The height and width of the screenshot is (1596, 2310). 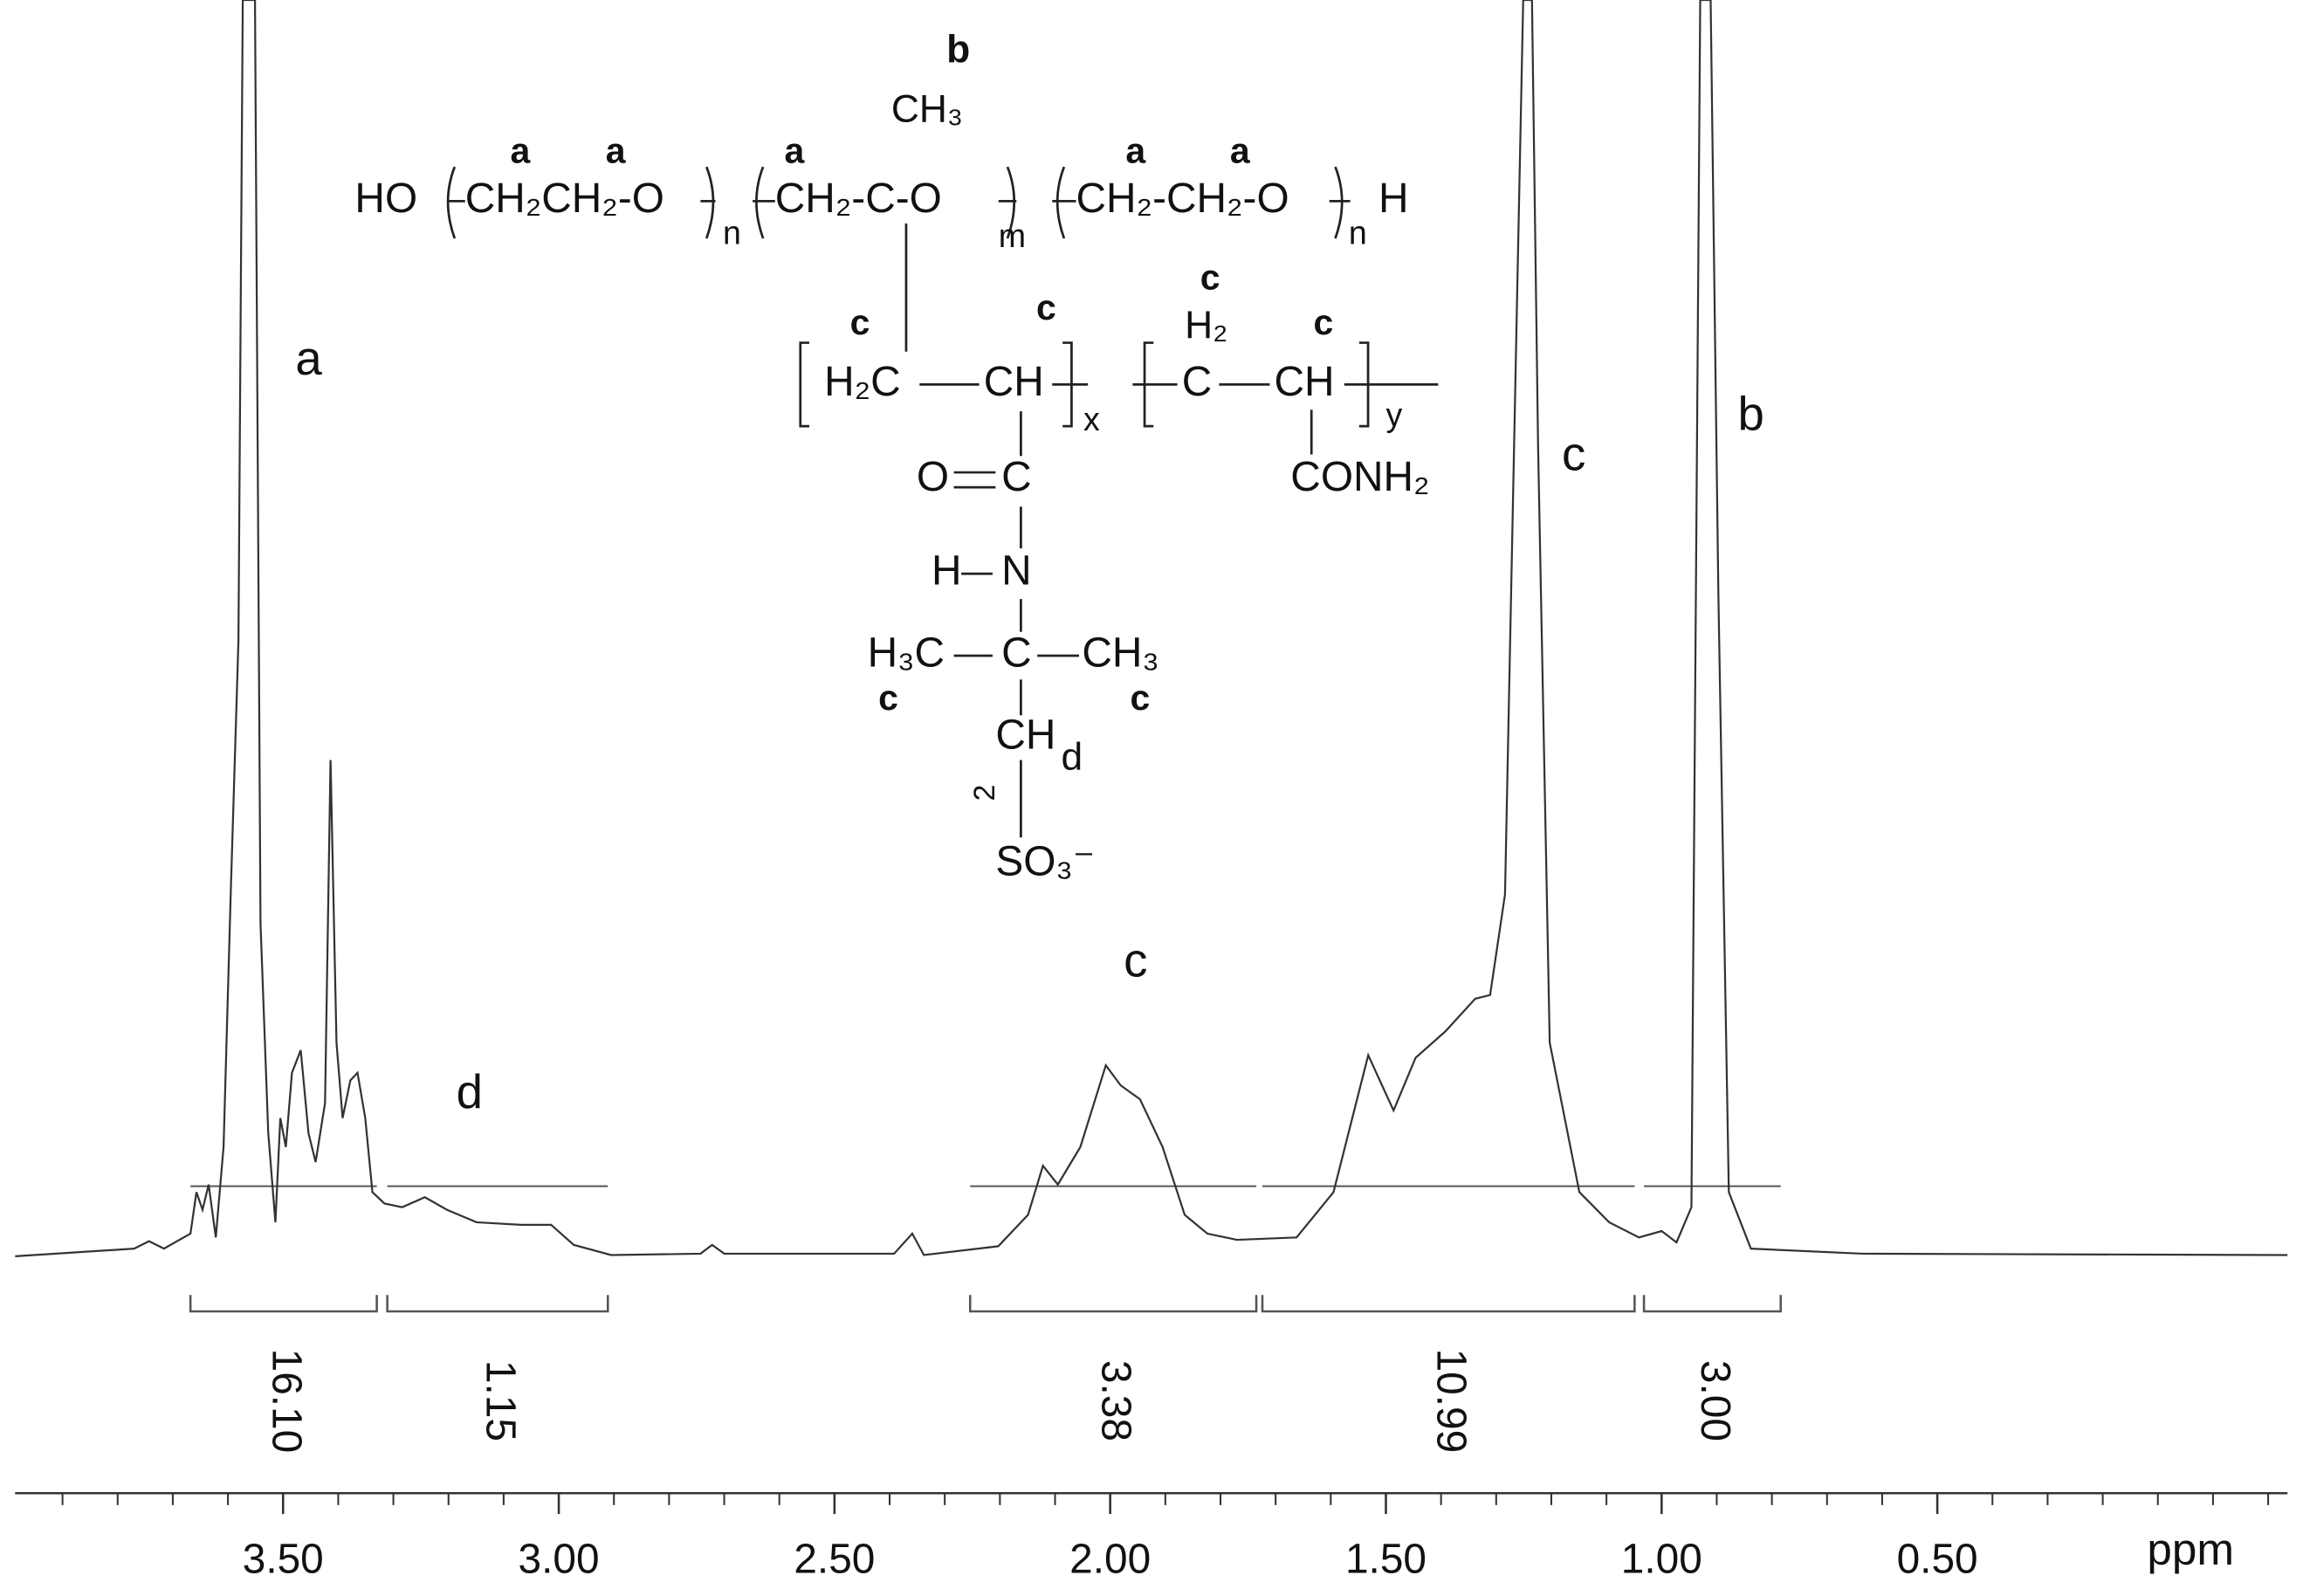 What do you see at coordinates (2190, 1549) in the screenshot?
I see `x-axis-label: ppm` at bounding box center [2190, 1549].